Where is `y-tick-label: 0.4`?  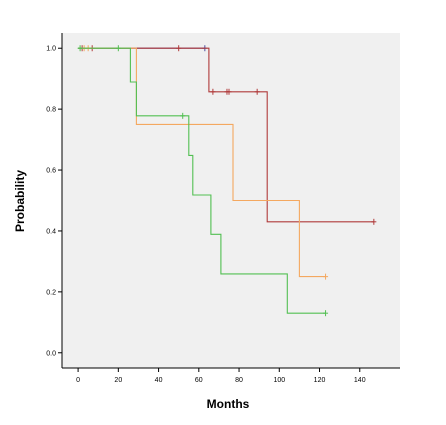
y-tick-label: 0.4 is located at coordinates (51, 231).